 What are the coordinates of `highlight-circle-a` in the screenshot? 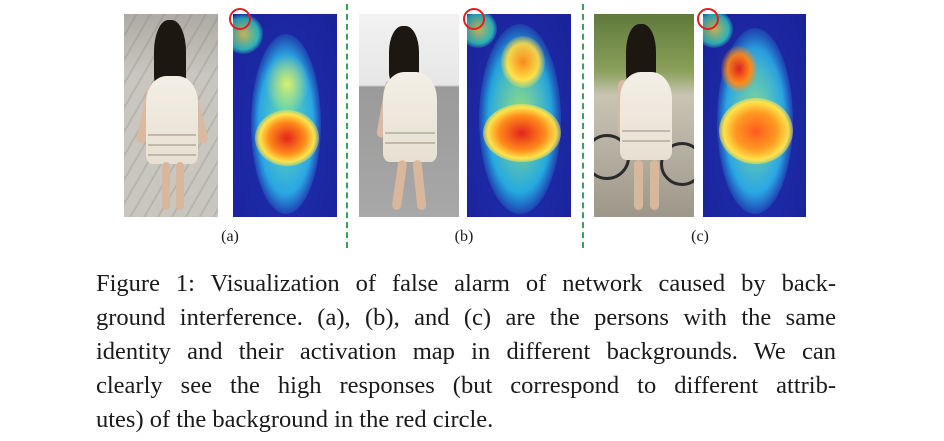 It's located at (240, 19).